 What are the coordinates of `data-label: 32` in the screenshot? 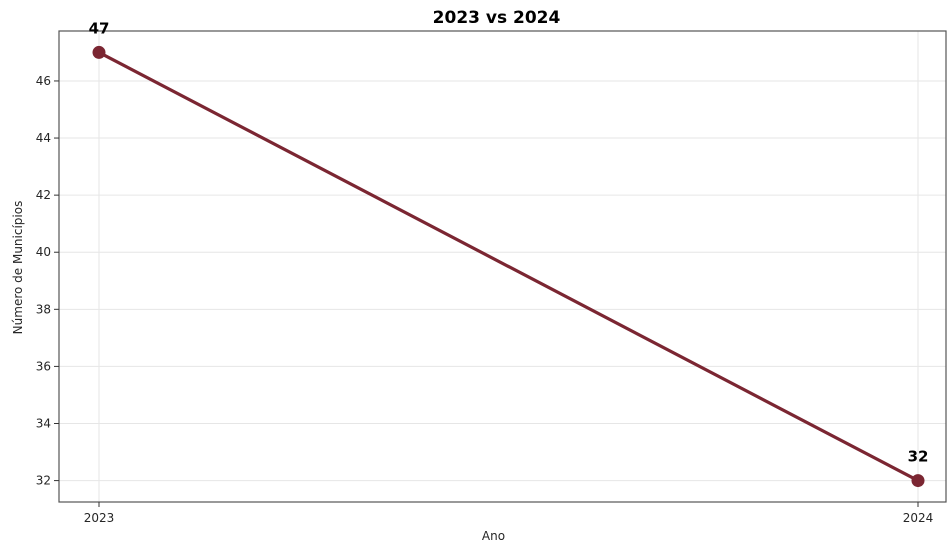 It's located at (918, 457).